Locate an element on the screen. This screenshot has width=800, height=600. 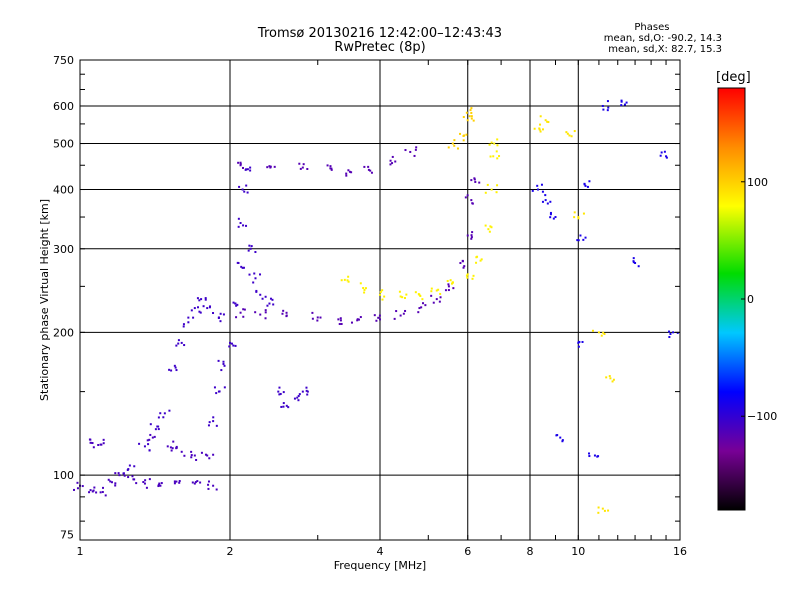
x-tick-label: 4 is located at coordinates (380, 551).